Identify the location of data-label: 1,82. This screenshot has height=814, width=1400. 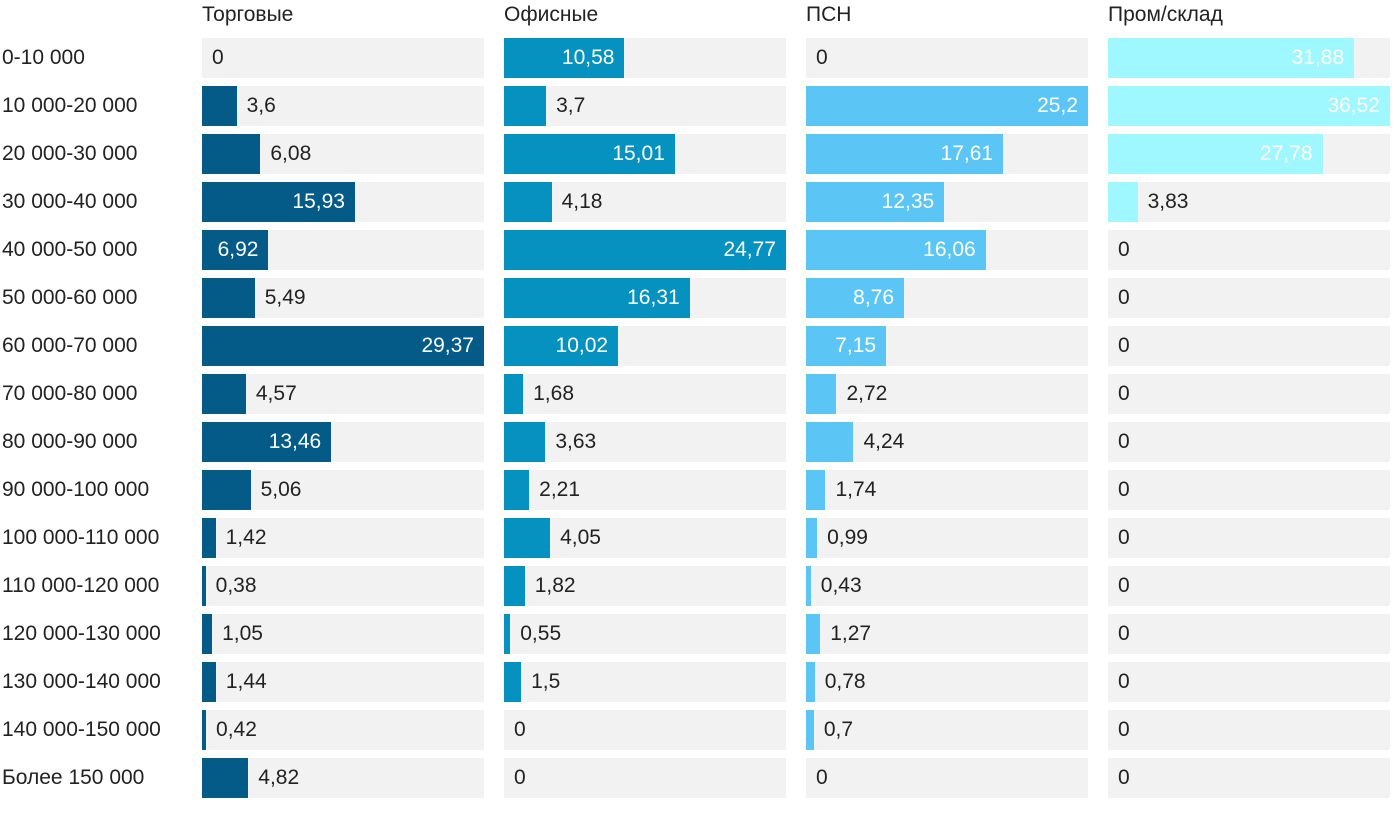
(555, 585).